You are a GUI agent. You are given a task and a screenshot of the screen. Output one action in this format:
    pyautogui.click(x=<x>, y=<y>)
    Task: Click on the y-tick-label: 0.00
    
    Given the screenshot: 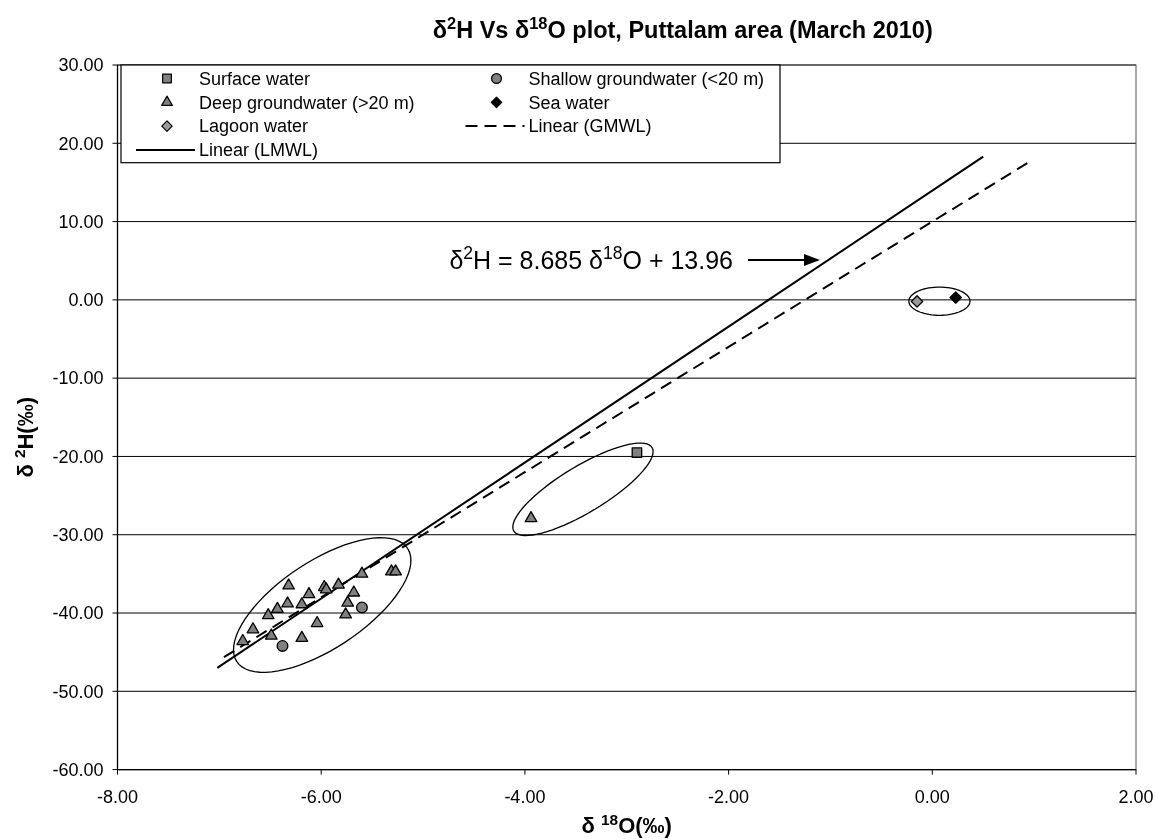 What is the action you would take?
    pyautogui.click(x=86, y=300)
    